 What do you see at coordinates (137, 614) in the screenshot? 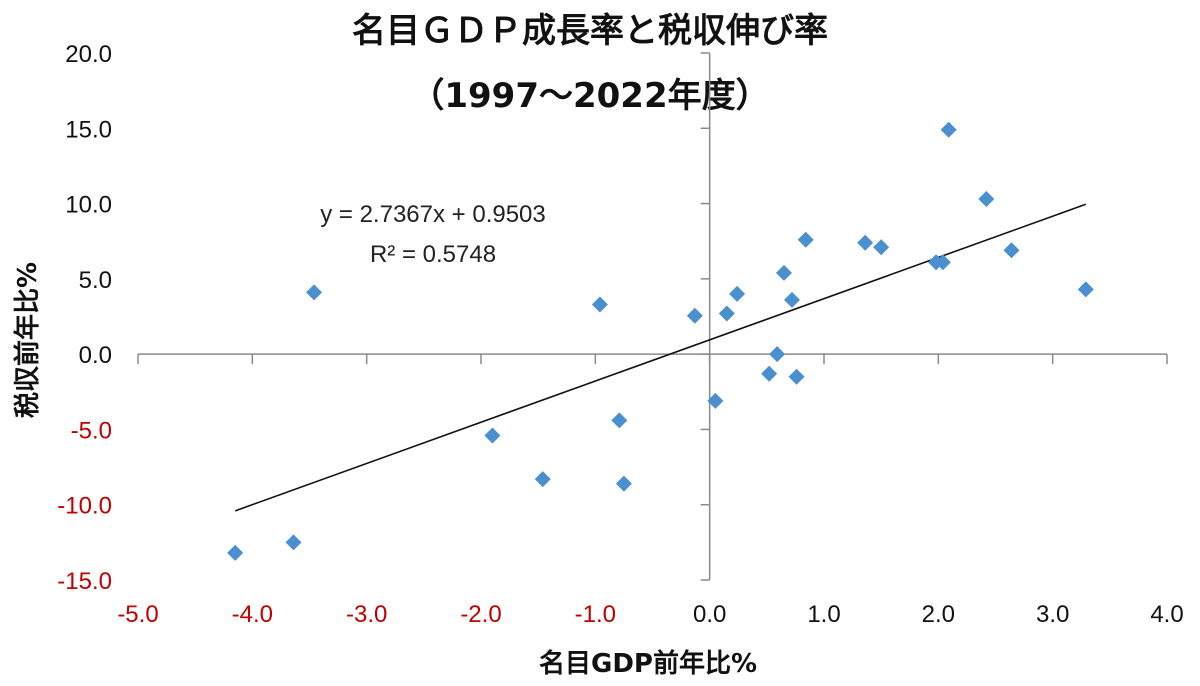
I see `x-tick-label: -5.0` at bounding box center [137, 614].